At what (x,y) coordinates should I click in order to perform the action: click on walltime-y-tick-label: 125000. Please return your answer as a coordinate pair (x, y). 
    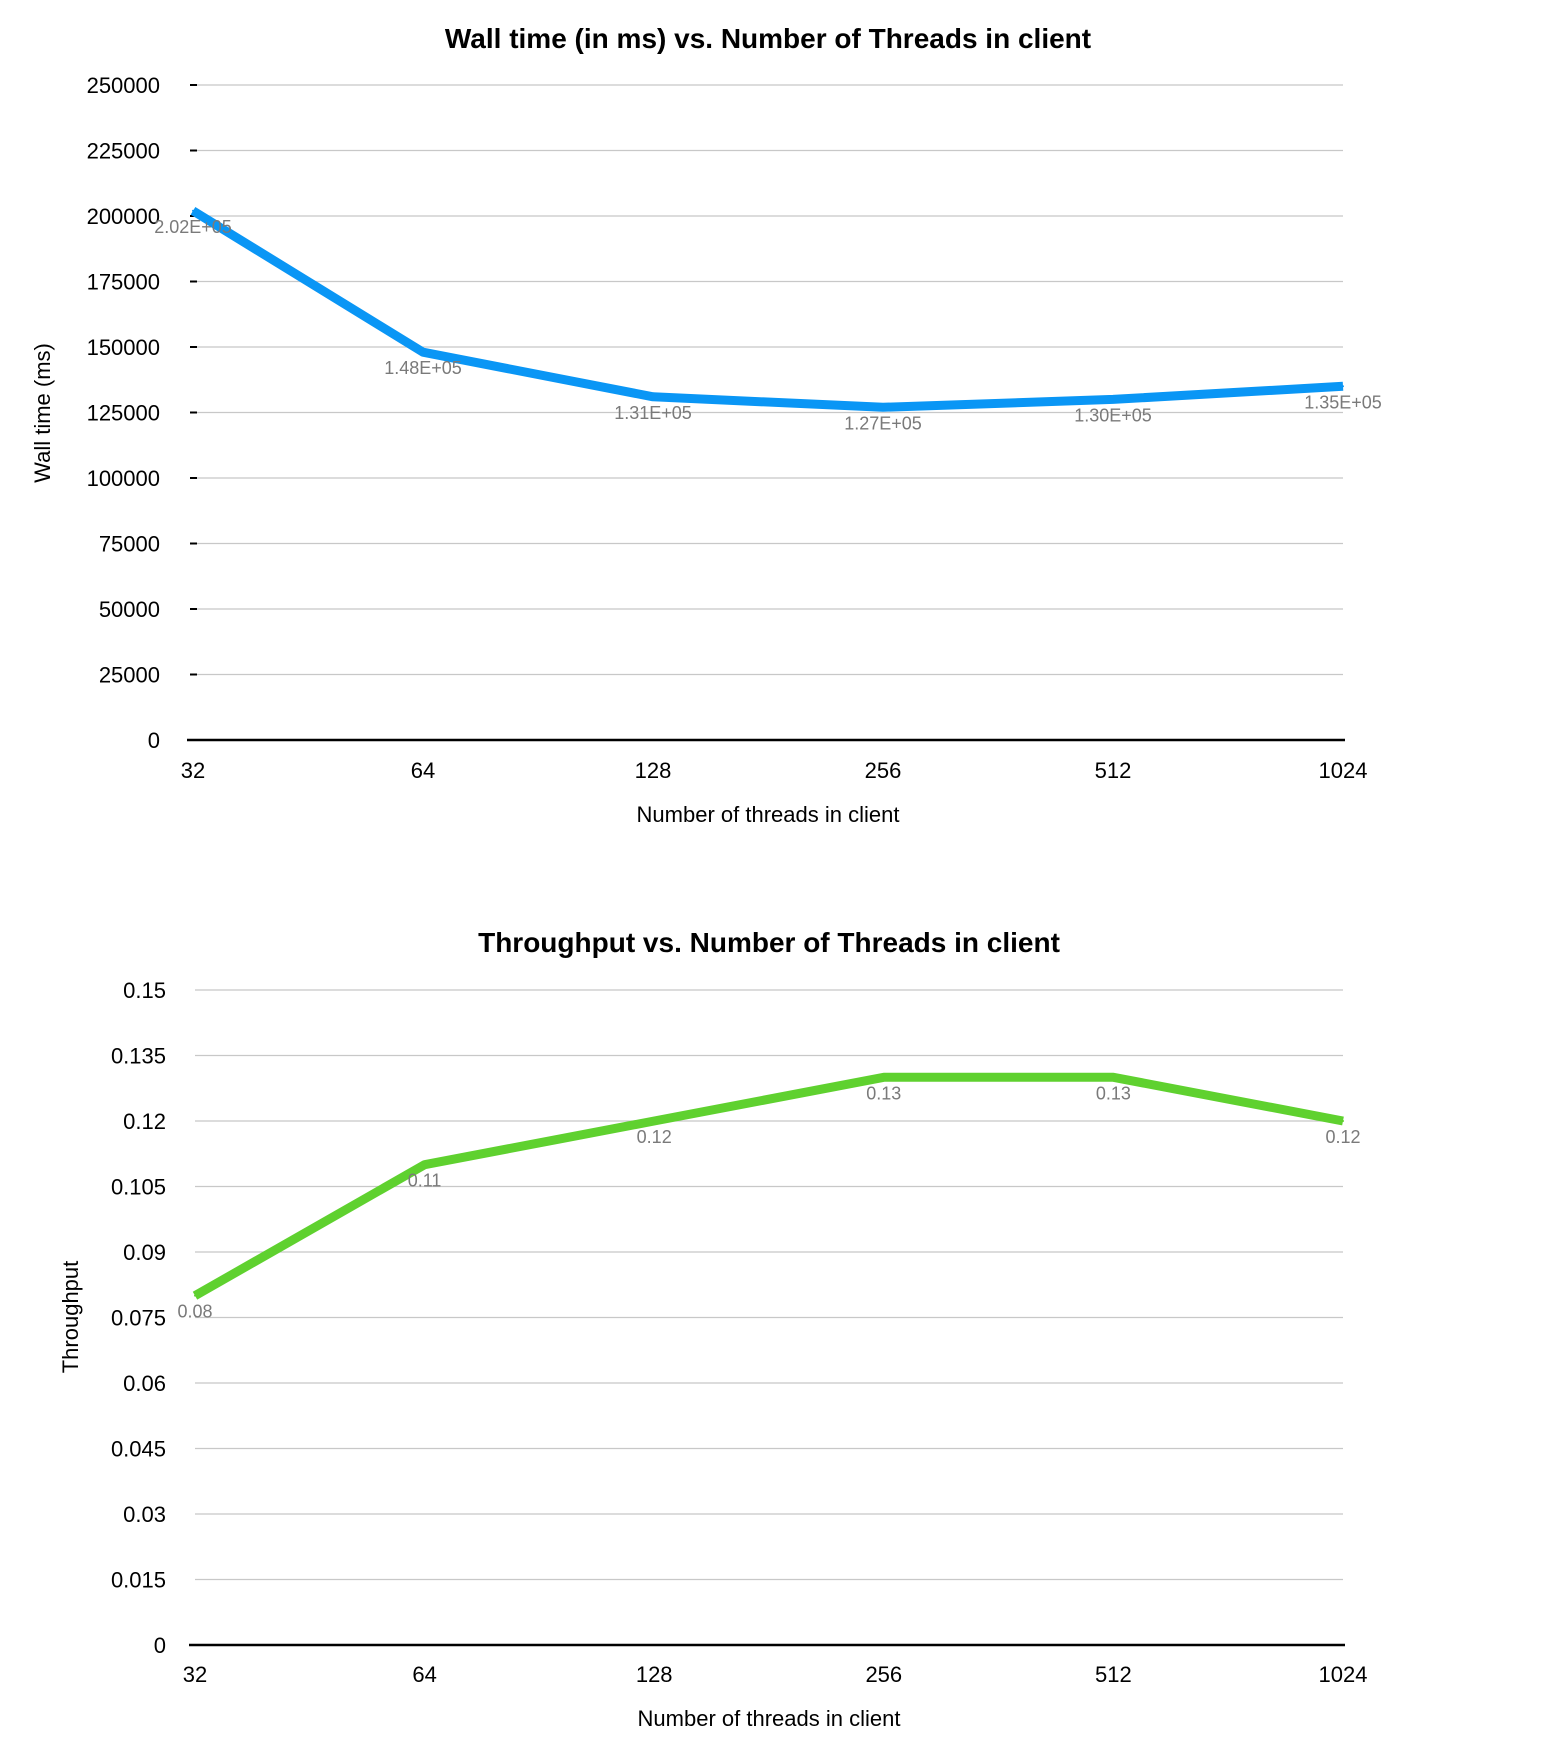
    Looking at the image, I should click on (123, 413).